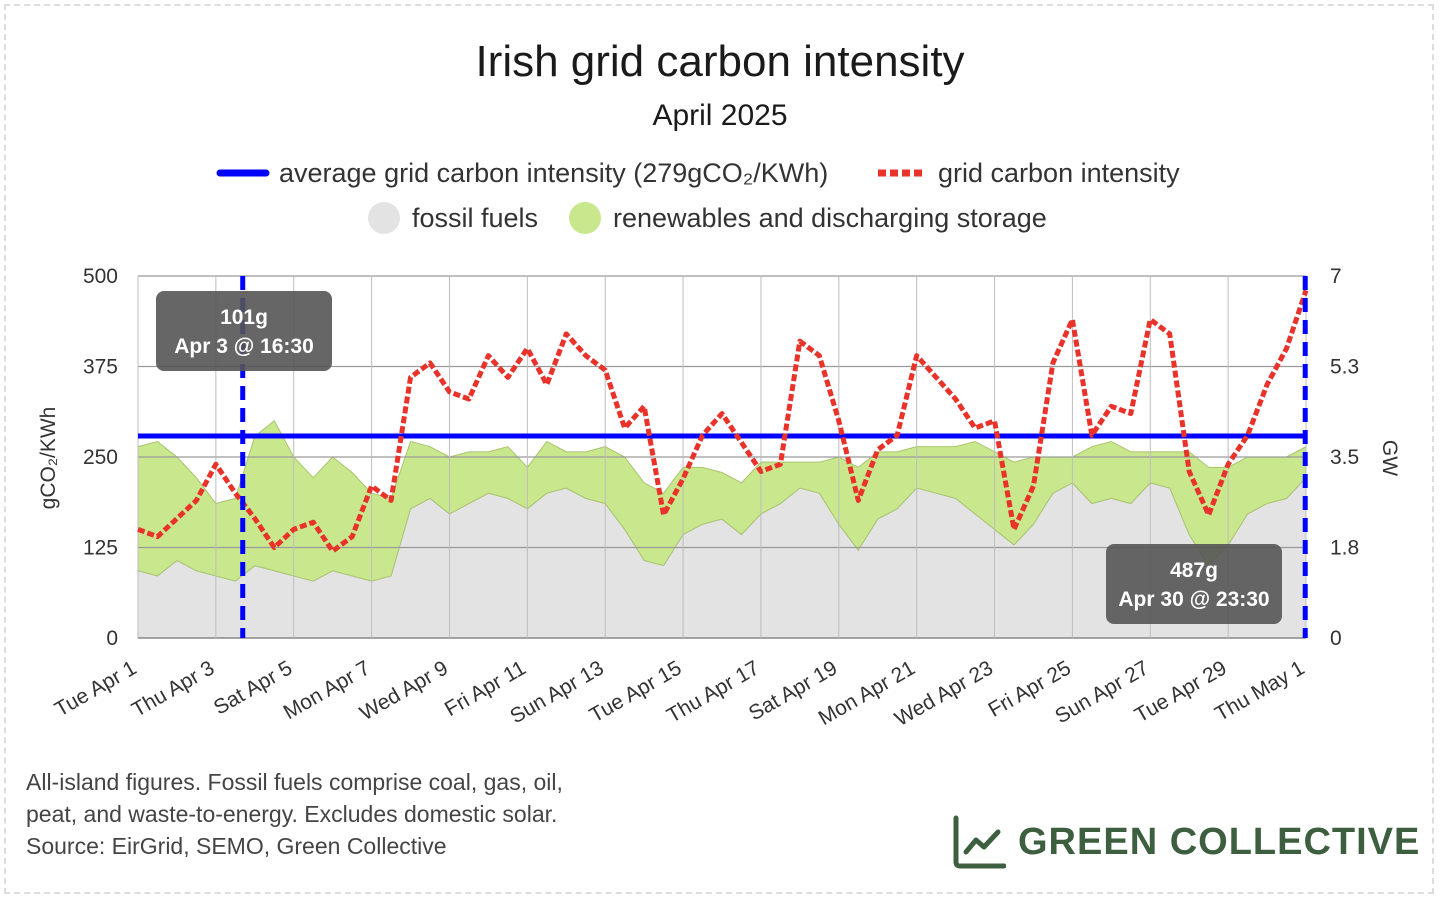 This screenshot has width=1440, height=900. I want to click on x-tick-label: Tue Apr 1, so click(96, 688).